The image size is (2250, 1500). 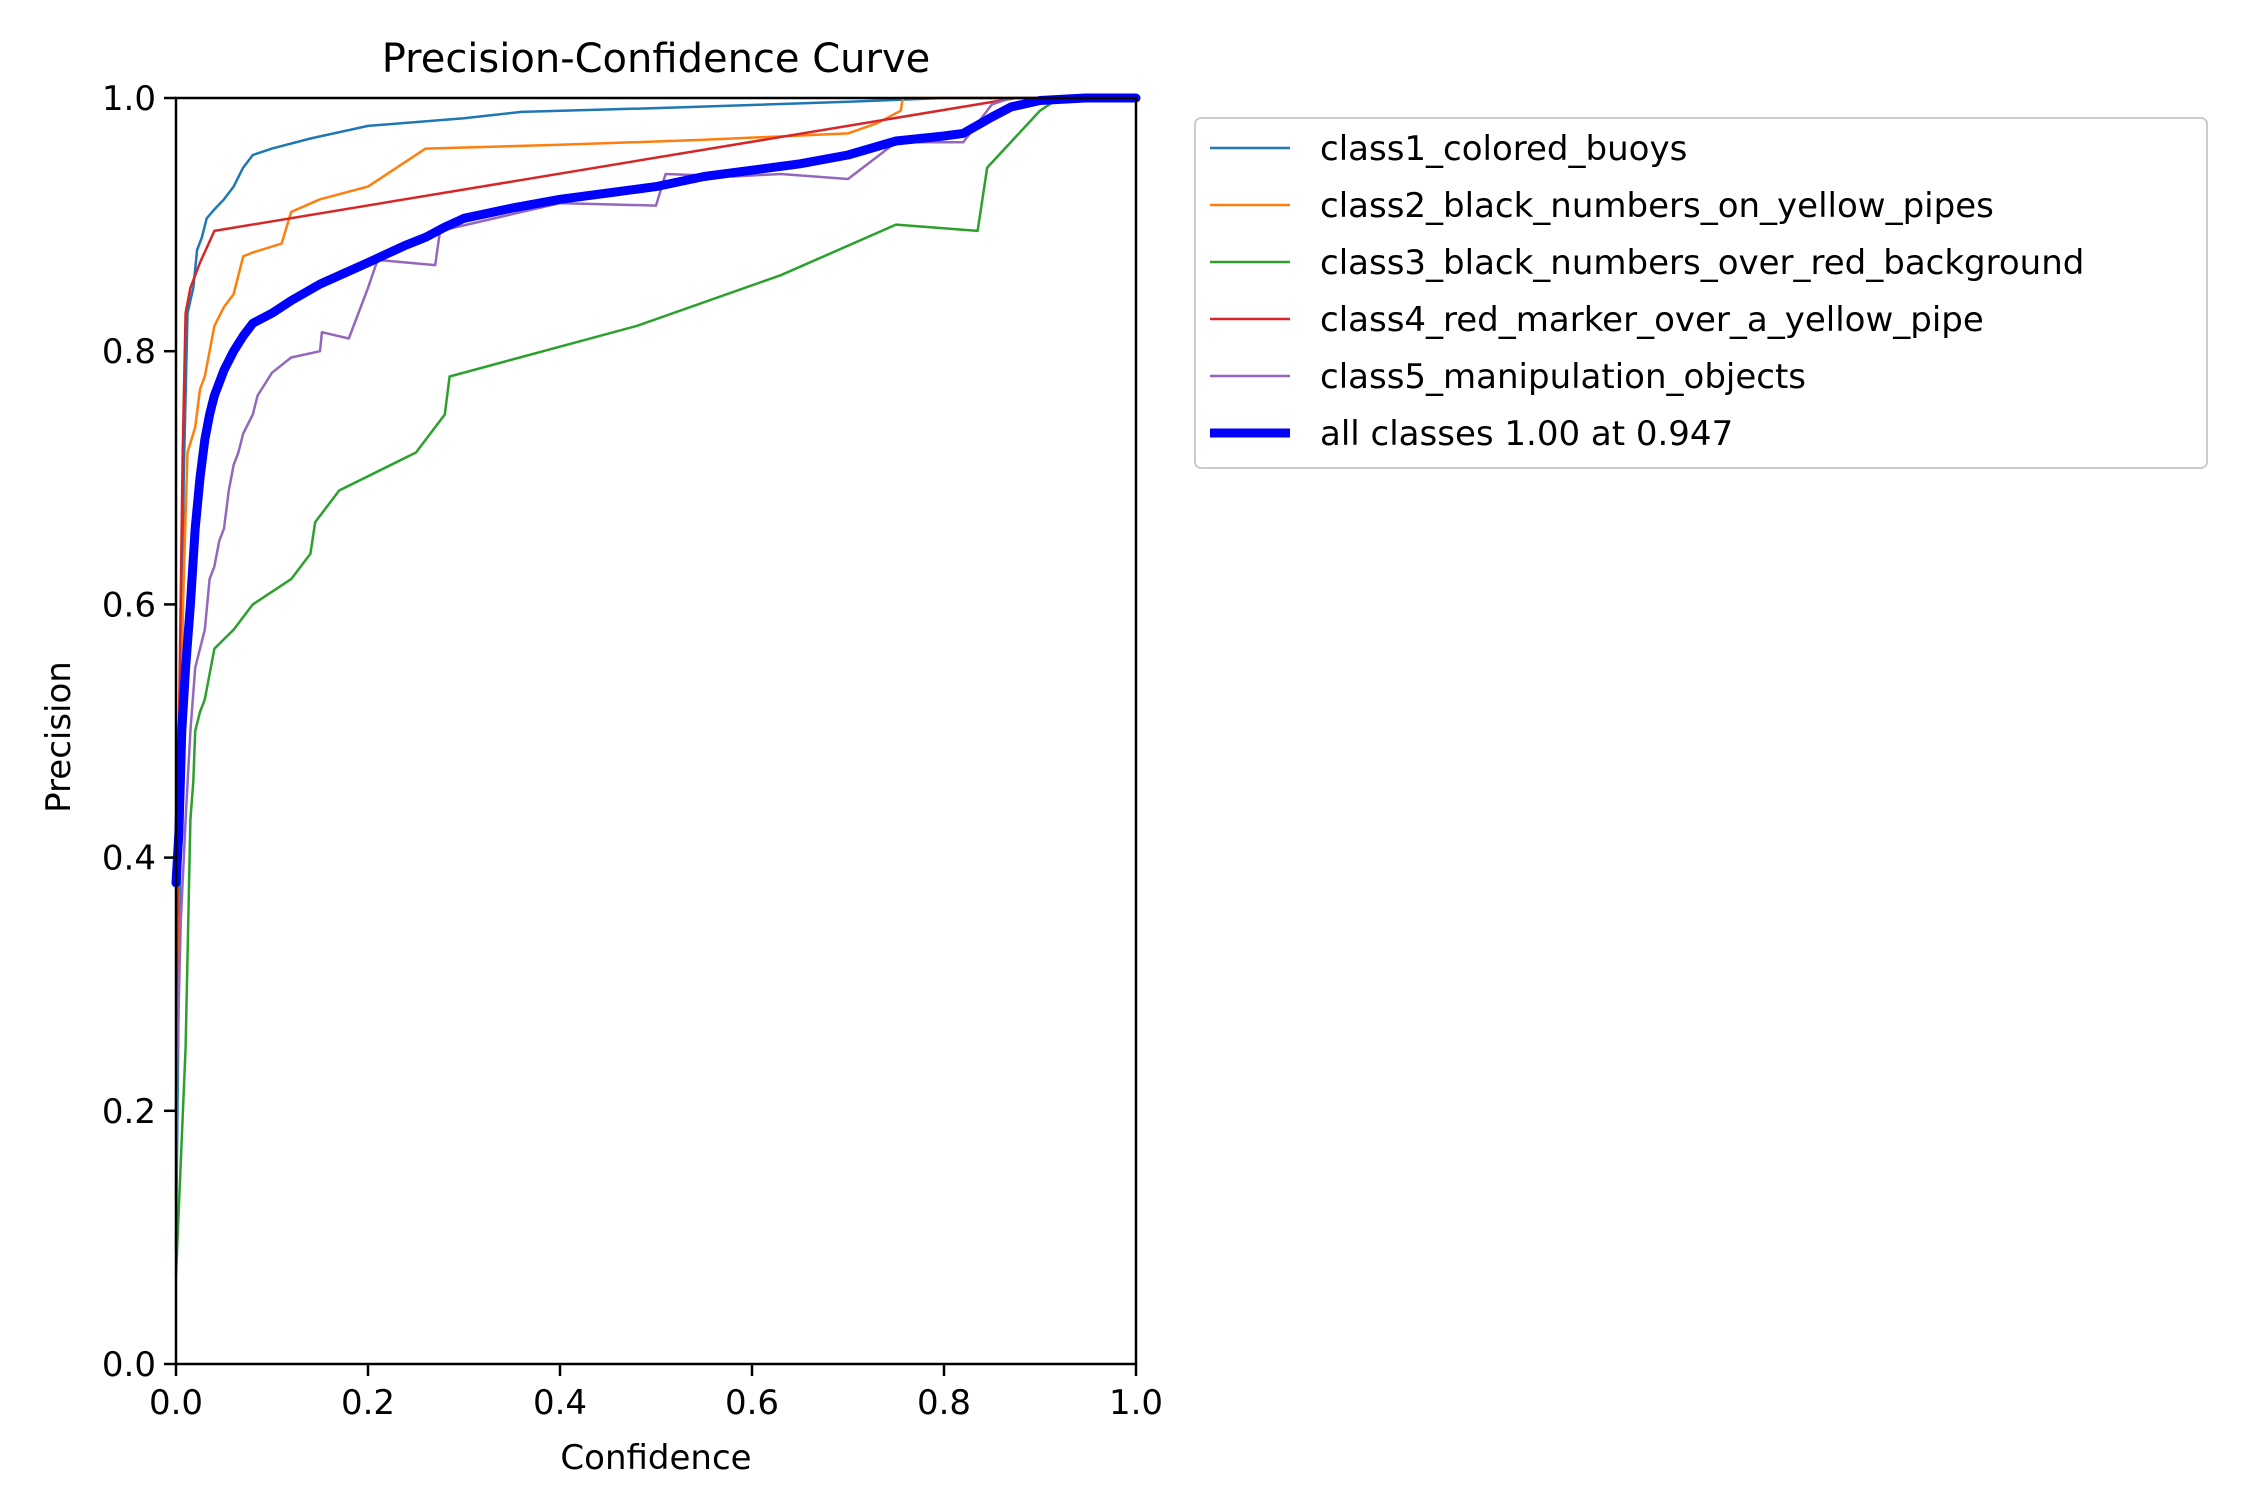 What do you see at coordinates (656, 1393) in the screenshot?
I see `x-axis: 0.0 0.2 0.4 0.6 0.8 1.0` at bounding box center [656, 1393].